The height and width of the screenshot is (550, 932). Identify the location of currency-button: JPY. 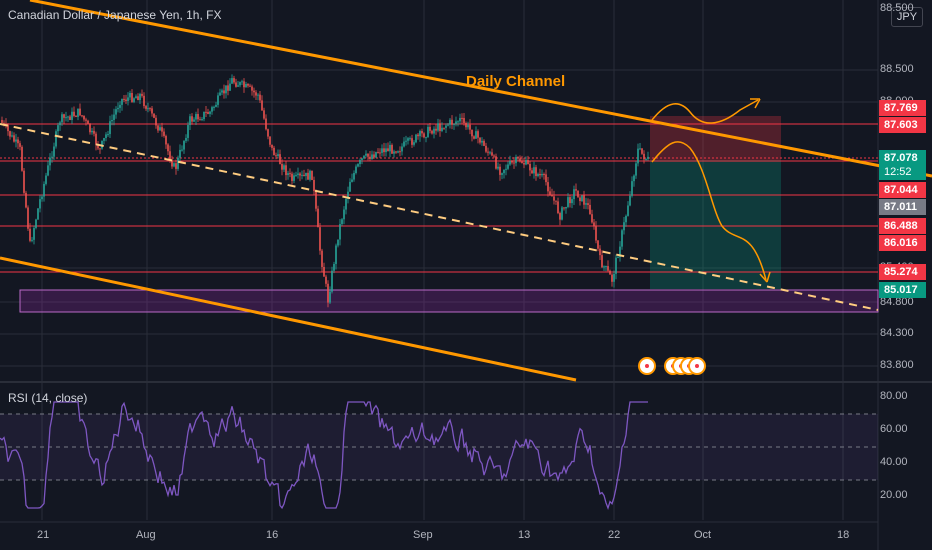
(907, 17).